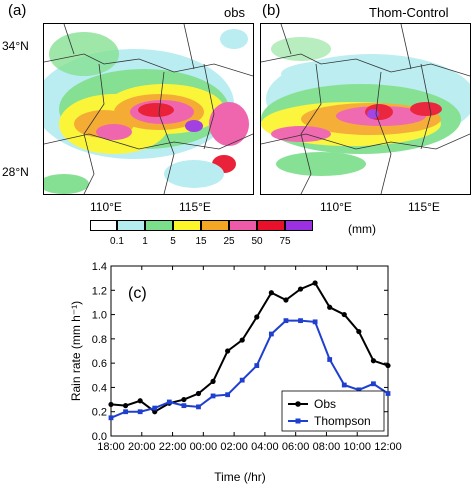  I want to click on y-tick-label: 0.4, so click(99, 388).